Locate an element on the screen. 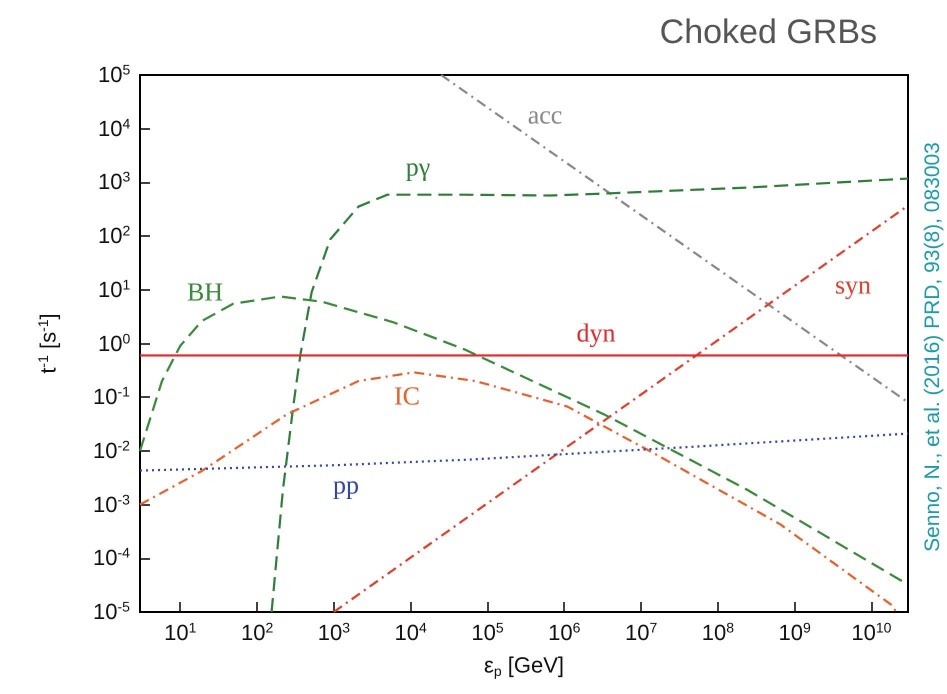  text: Senno, N., et al. (2016) PRD, 93(8), 083003 is located at coordinates (932, 347).